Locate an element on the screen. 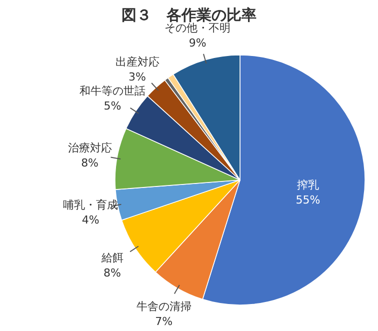 The width and height of the screenshot is (378, 331). data-label: 4% is located at coordinates (91, 220).